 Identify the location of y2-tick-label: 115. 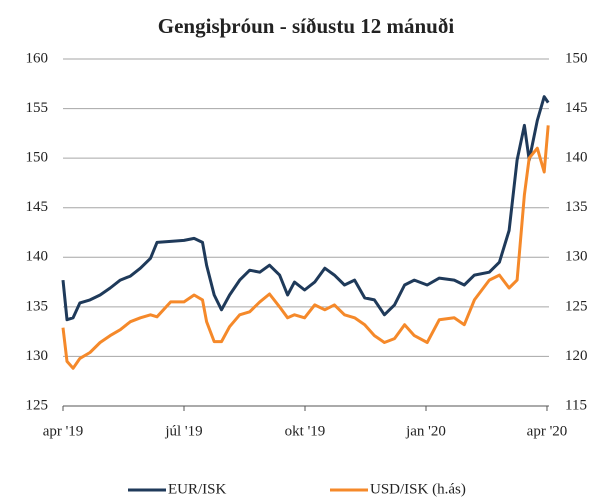
(576, 405).